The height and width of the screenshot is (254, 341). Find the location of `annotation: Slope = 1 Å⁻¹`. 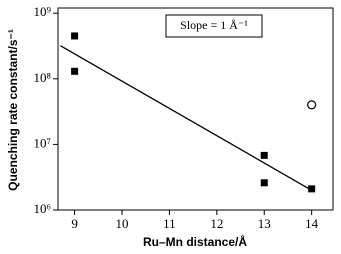

annotation: Slope = 1 Å⁻¹ is located at coordinates (214, 25).